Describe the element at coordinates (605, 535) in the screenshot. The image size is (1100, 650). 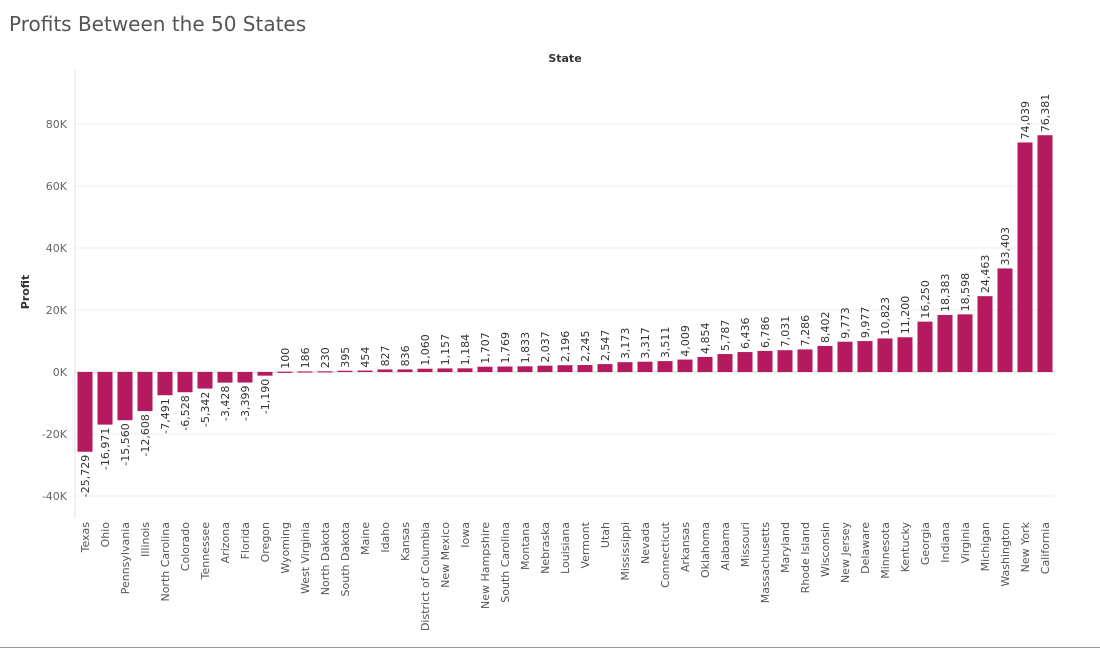
I see `category-label: Utah` at that location.